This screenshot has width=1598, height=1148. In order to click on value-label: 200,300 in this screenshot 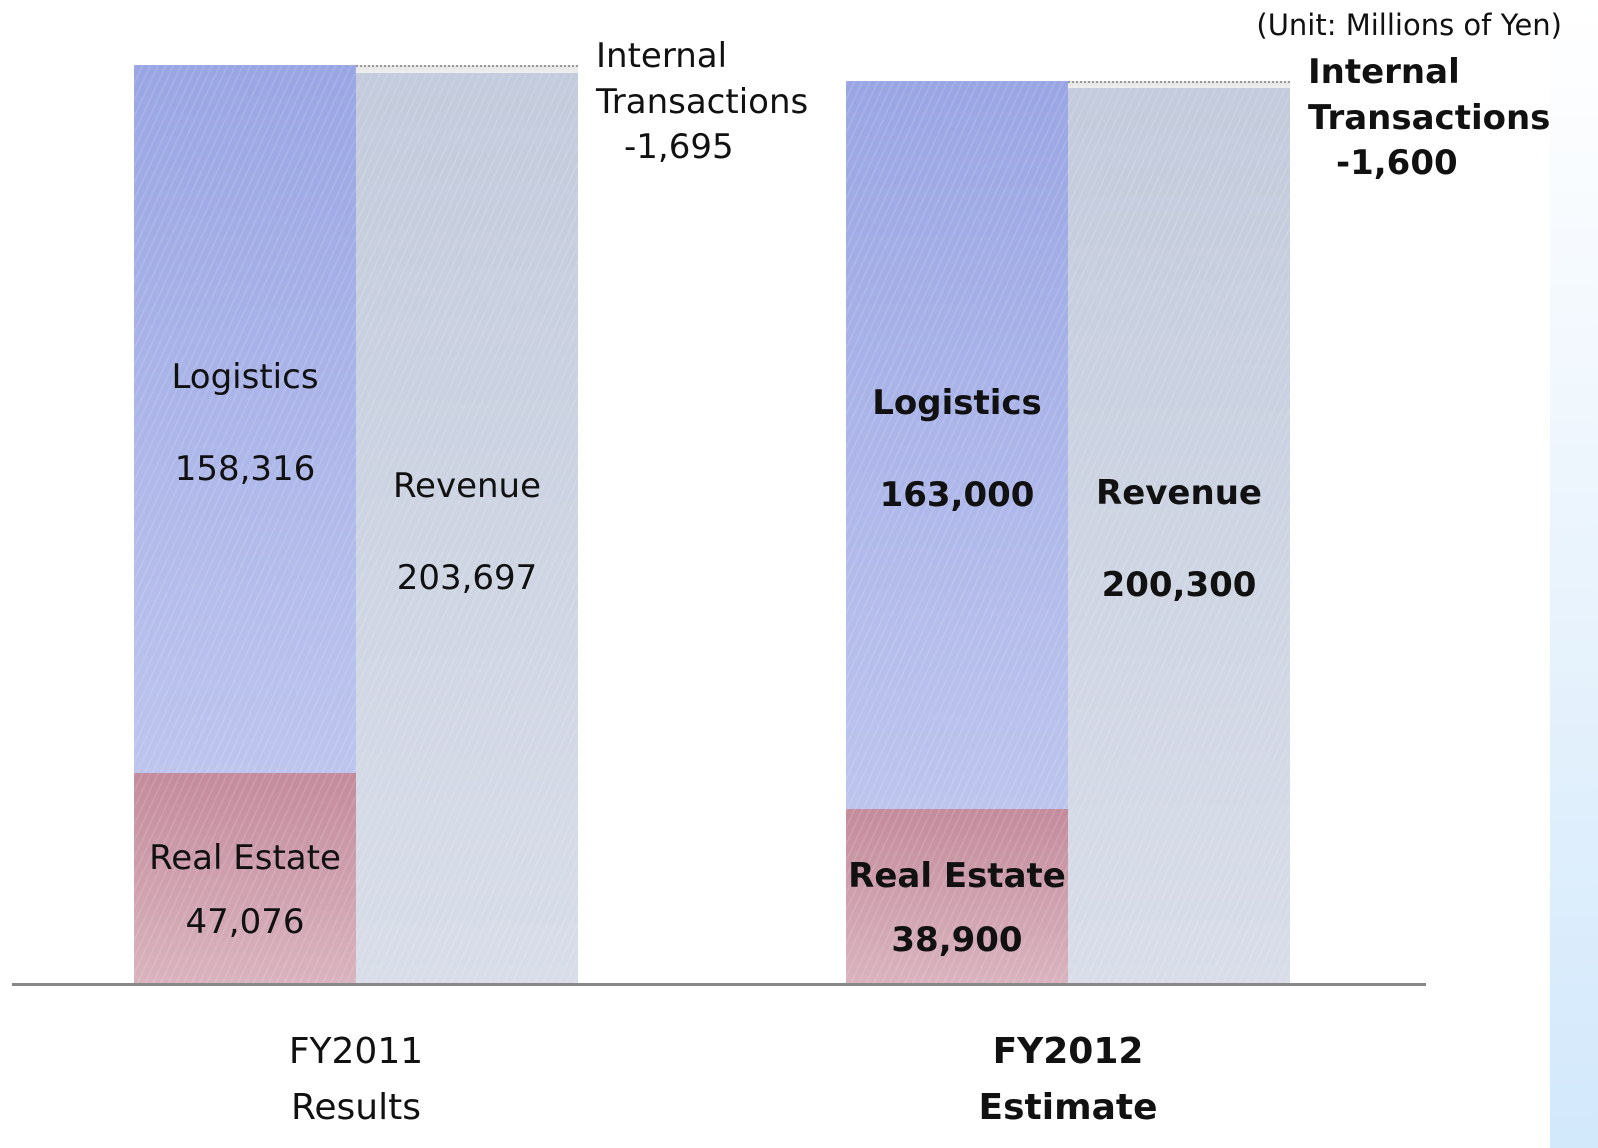, I will do `click(1179, 585)`.